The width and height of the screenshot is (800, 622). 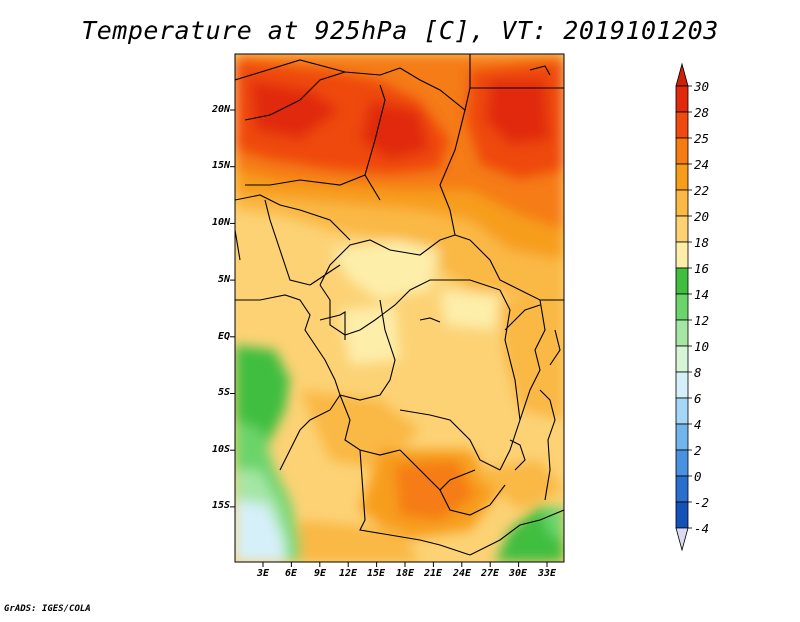 What do you see at coordinates (220, 449) in the screenshot?
I see `lat-label: 10S` at bounding box center [220, 449].